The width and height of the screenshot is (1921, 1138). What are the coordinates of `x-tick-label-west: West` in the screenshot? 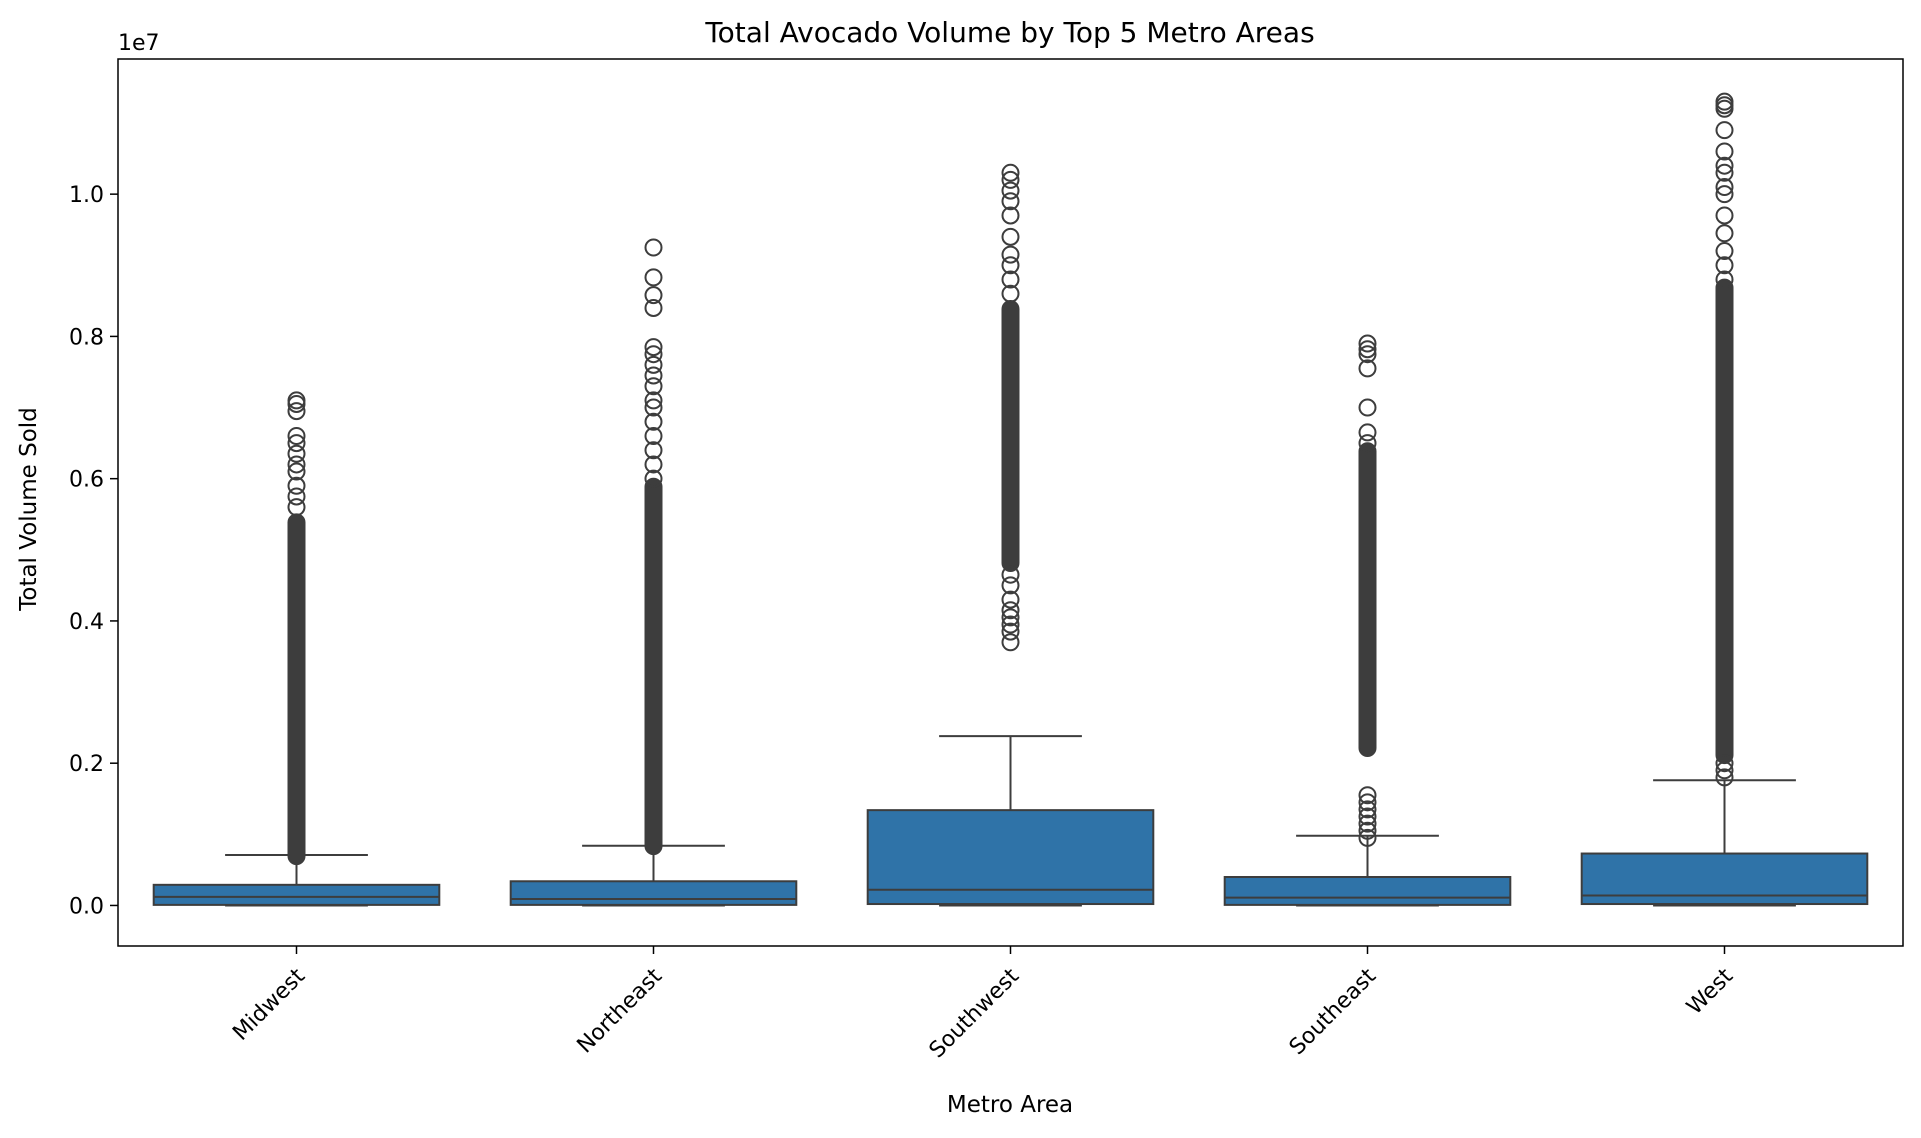 It's located at (1710, 992).